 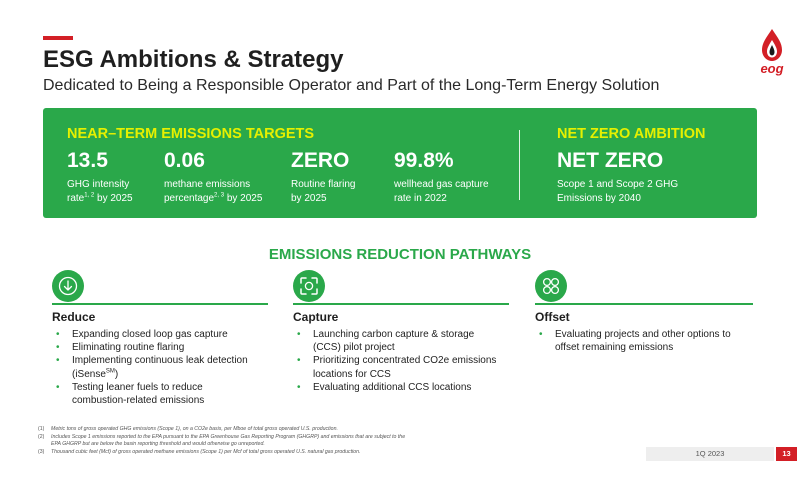 What do you see at coordinates (164, 347) in the screenshot?
I see `list-item: Eliminating routine flaring` at bounding box center [164, 347].